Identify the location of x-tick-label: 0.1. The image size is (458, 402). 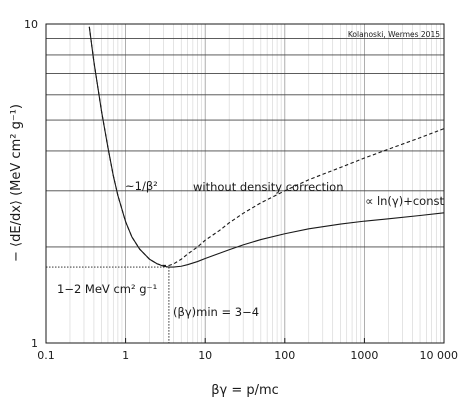
(46, 355).